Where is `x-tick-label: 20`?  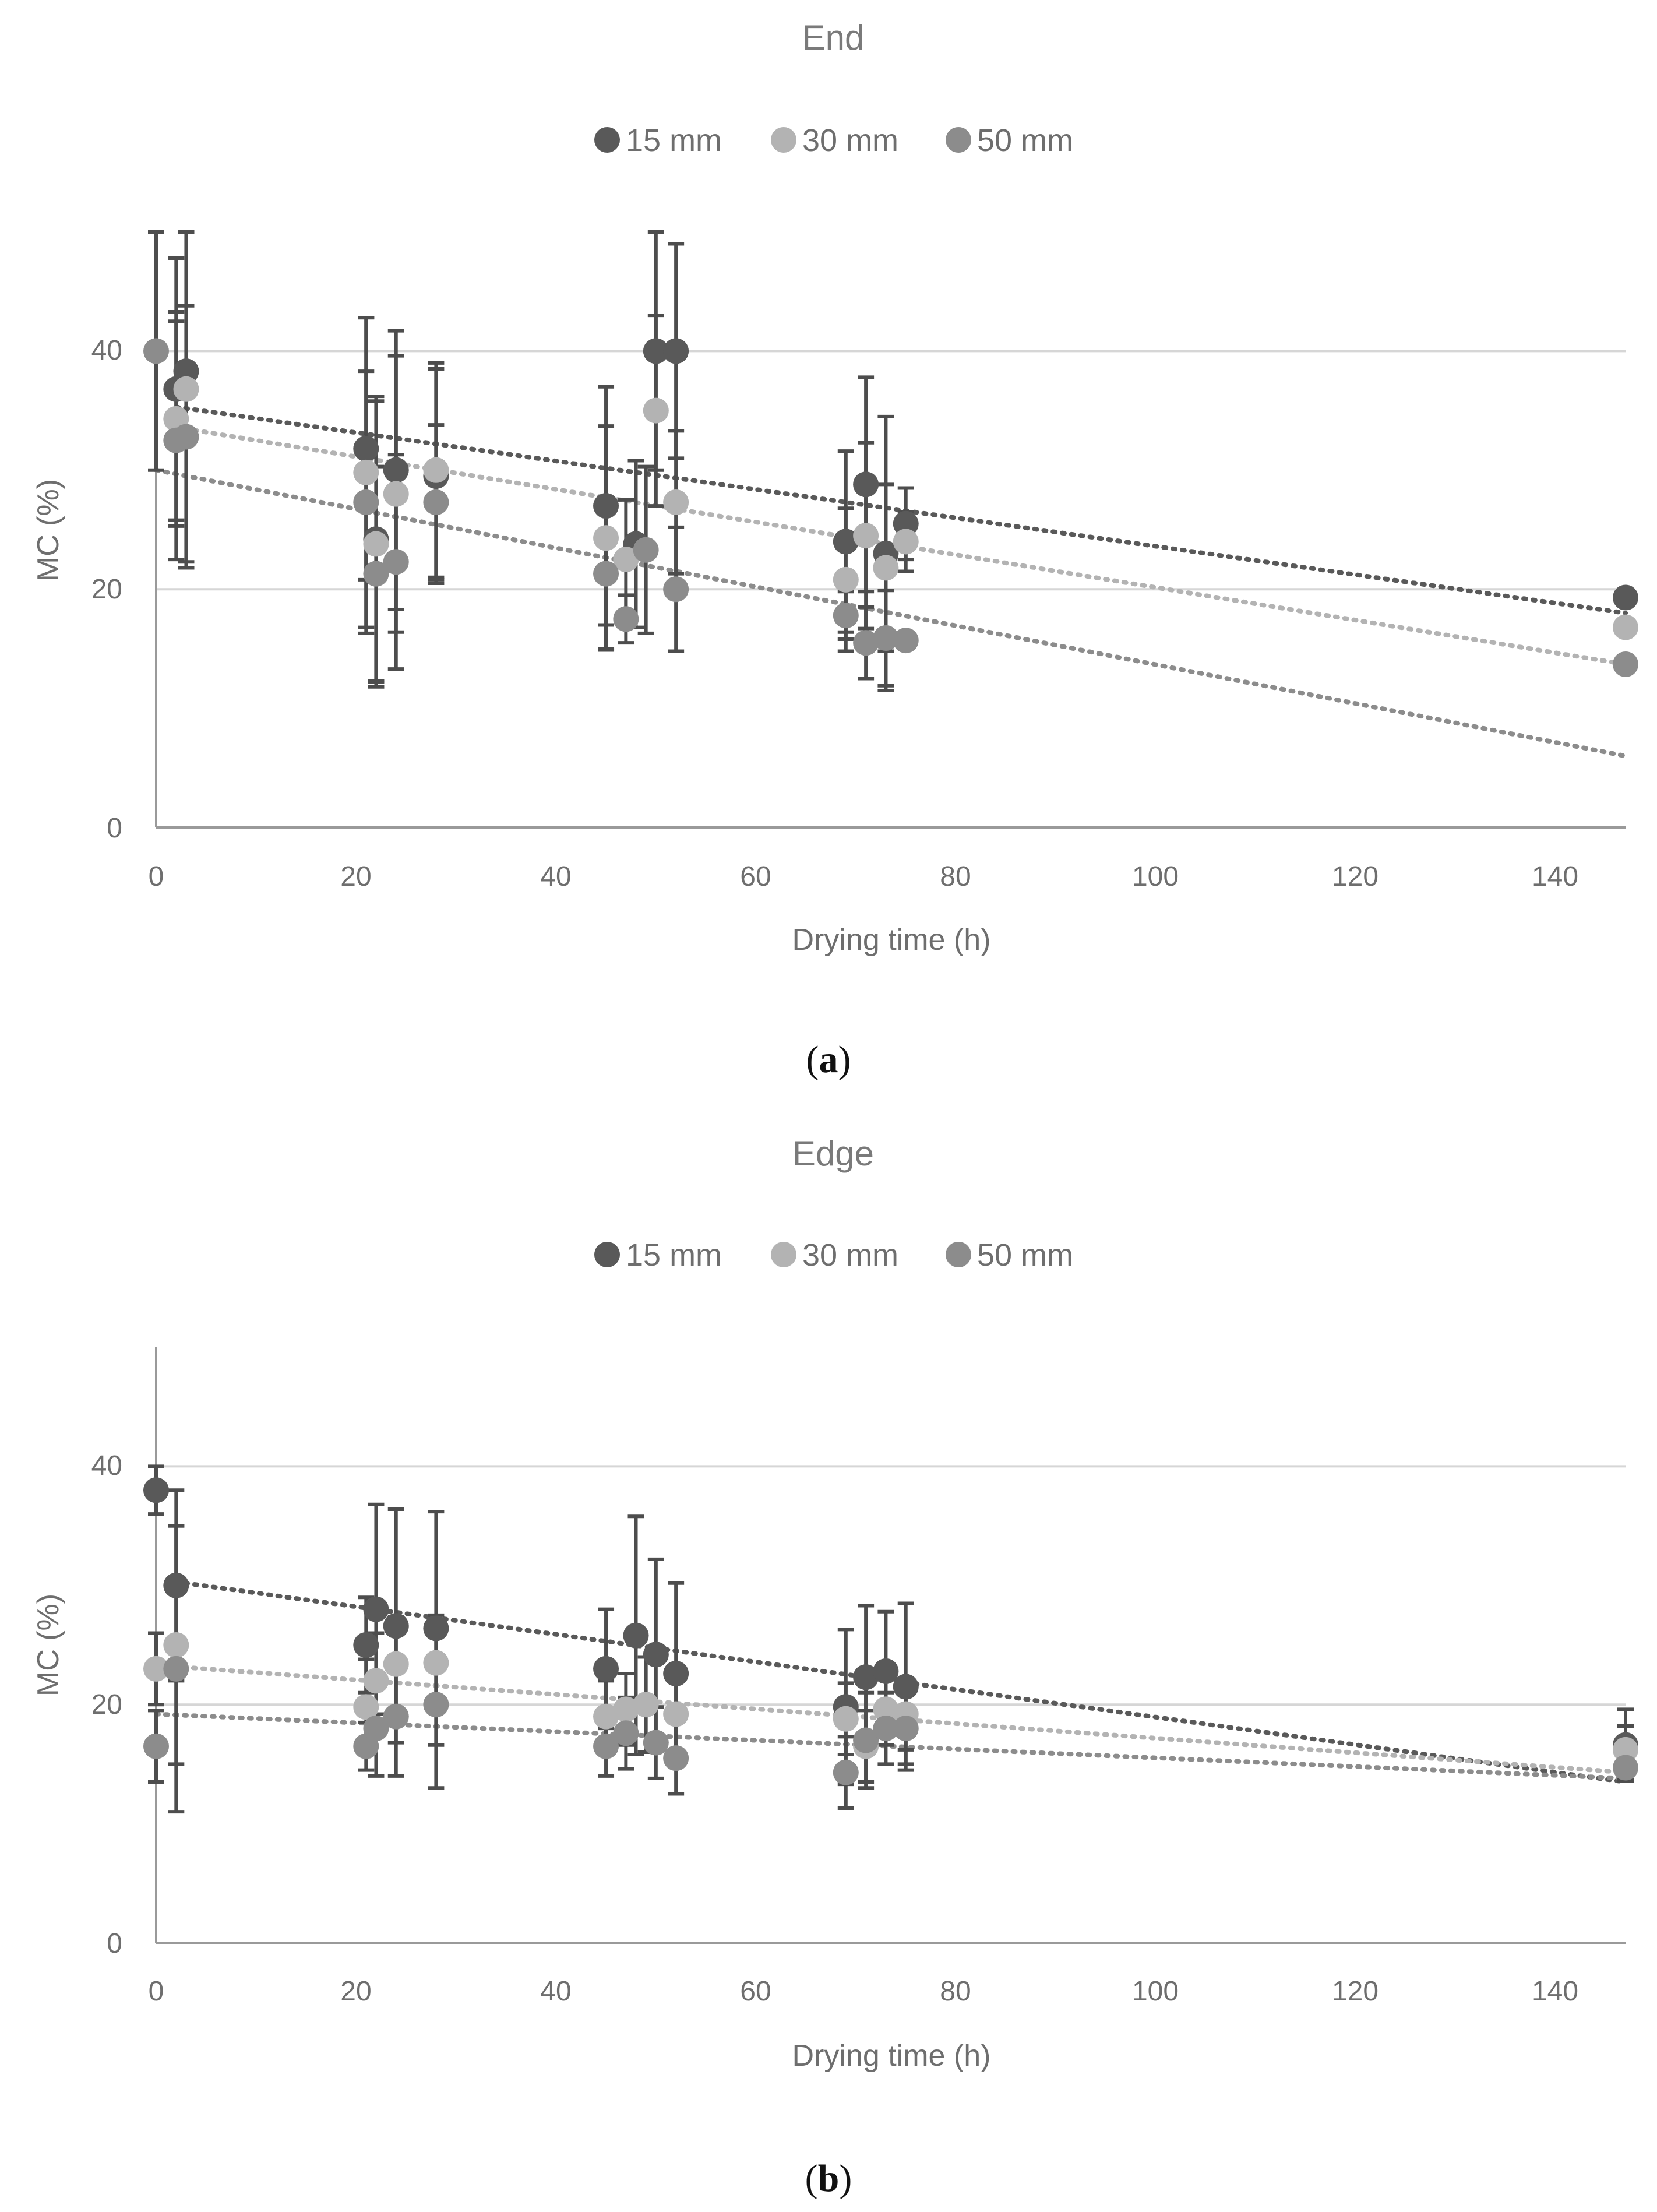 x-tick-label: 20 is located at coordinates (355, 1991).